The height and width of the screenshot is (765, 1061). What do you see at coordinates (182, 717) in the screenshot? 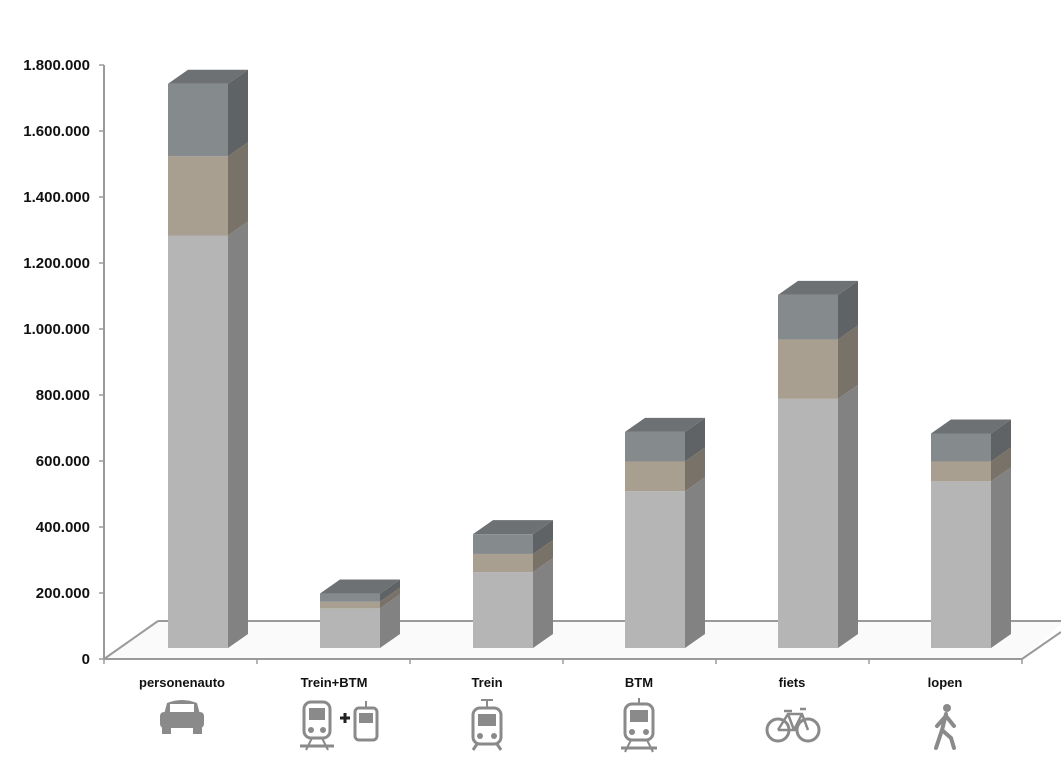
I see `car-icon` at bounding box center [182, 717].